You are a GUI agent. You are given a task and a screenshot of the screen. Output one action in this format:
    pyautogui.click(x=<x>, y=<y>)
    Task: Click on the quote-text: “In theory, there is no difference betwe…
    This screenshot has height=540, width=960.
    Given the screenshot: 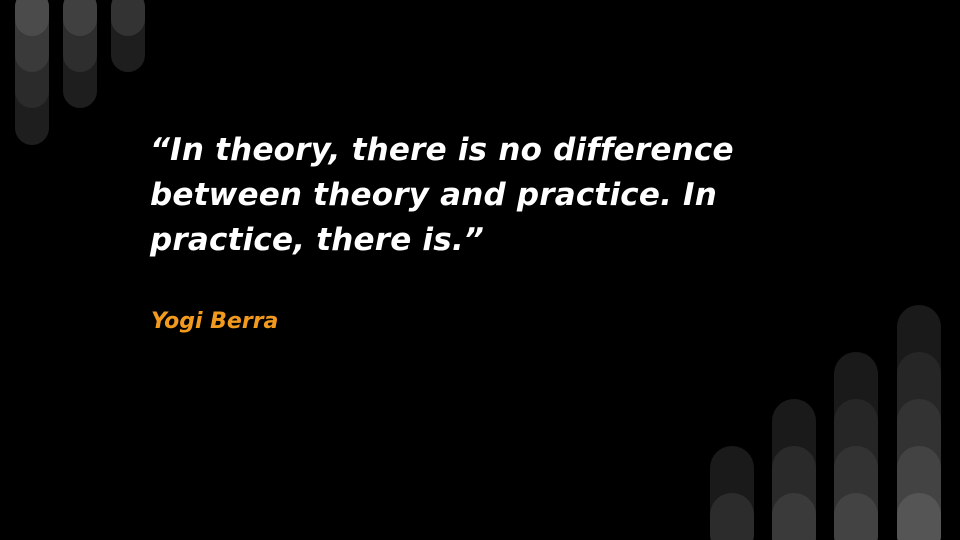 What is the action you would take?
    pyautogui.click(x=442, y=195)
    